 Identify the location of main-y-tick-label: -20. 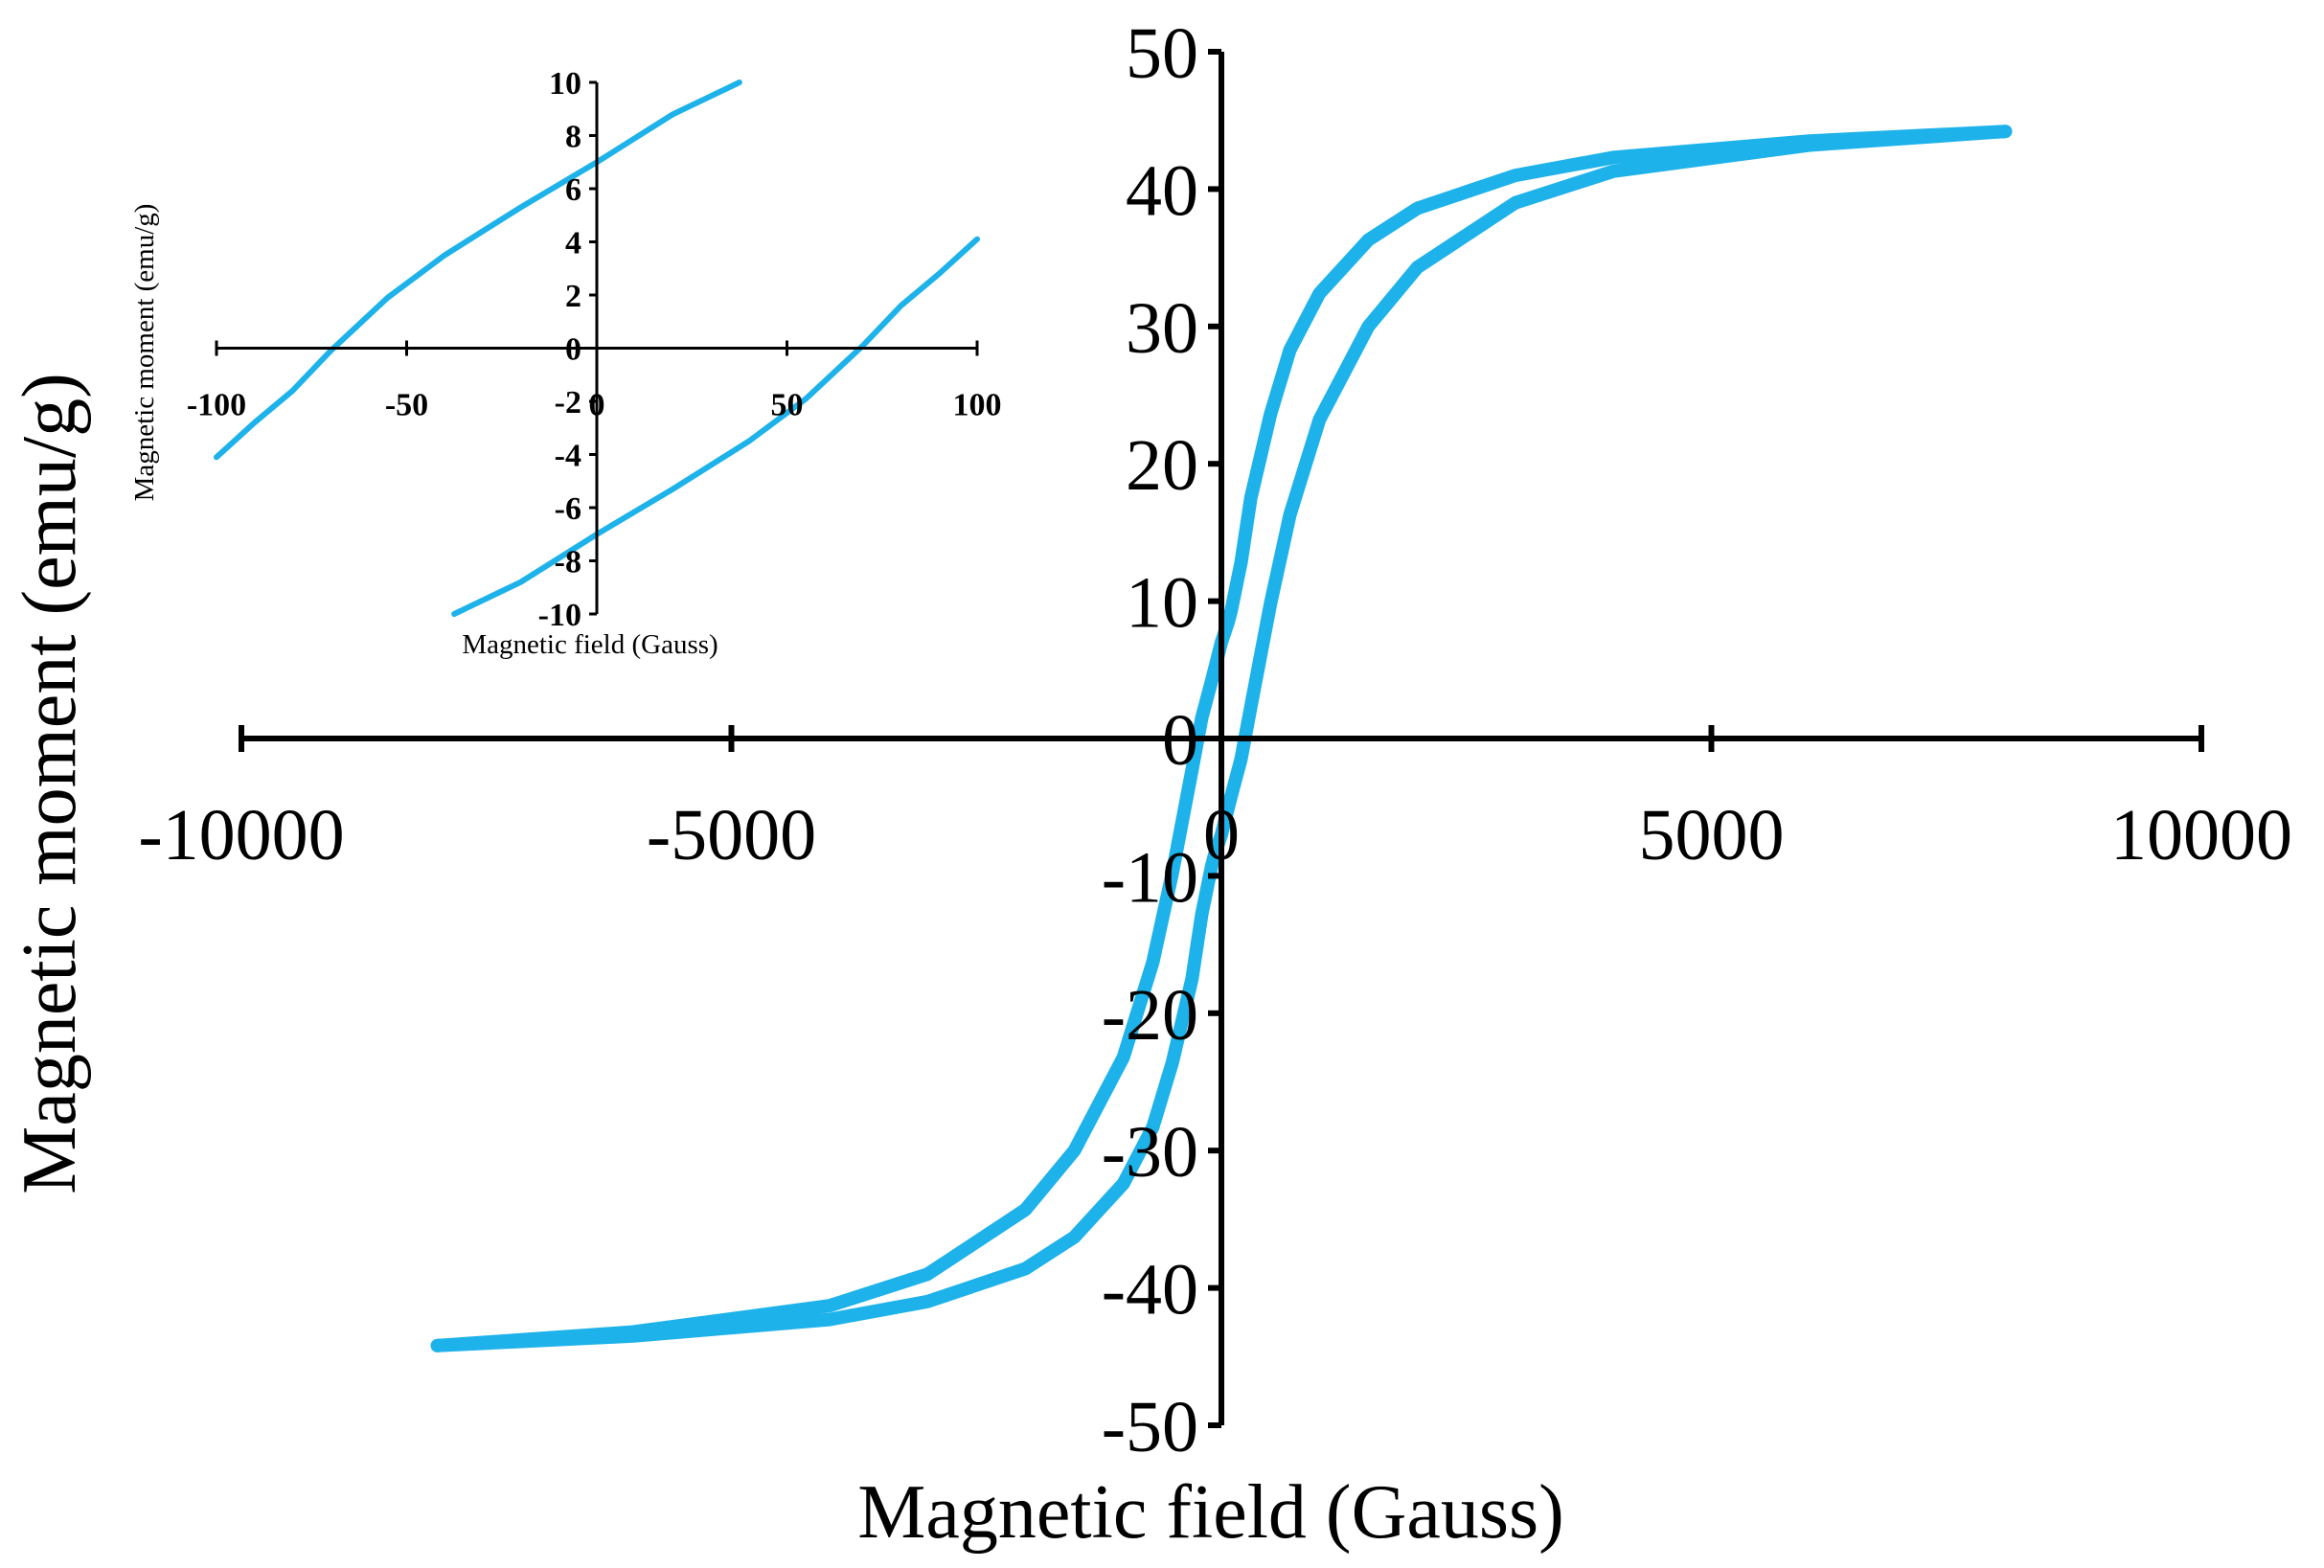
(1150, 1015).